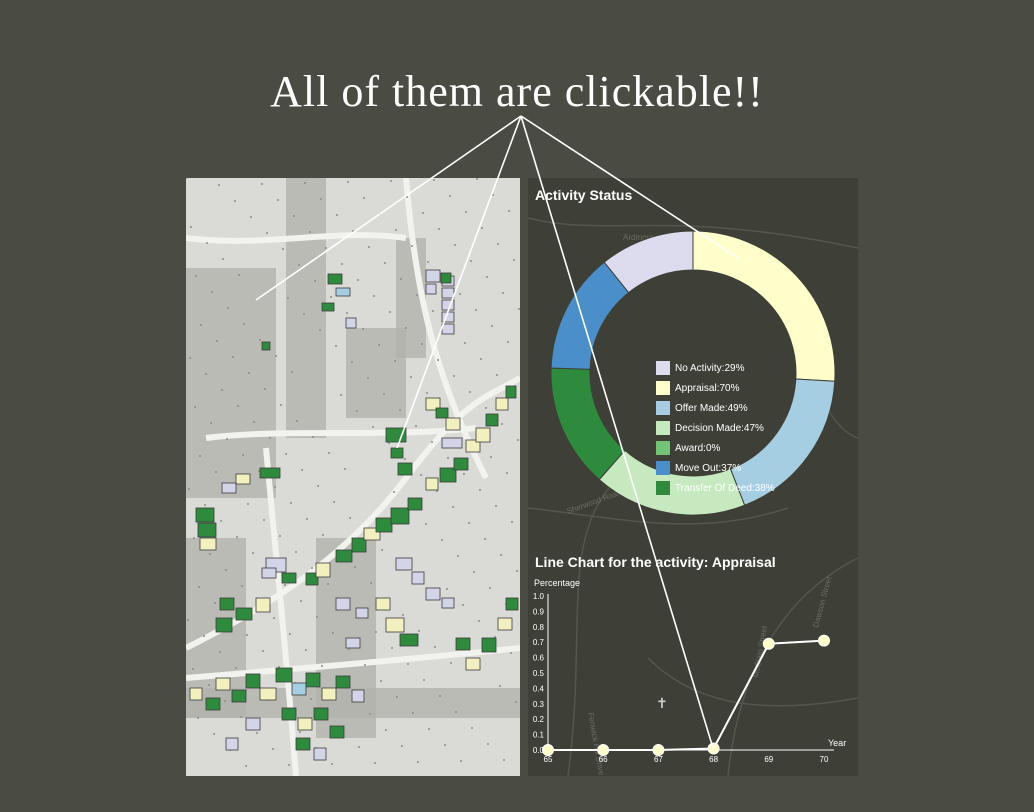 The height and width of the screenshot is (812, 1034). What do you see at coordinates (715, 408) in the screenshot?
I see `legend-item: Offer Made:49%` at bounding box center [715, 408].